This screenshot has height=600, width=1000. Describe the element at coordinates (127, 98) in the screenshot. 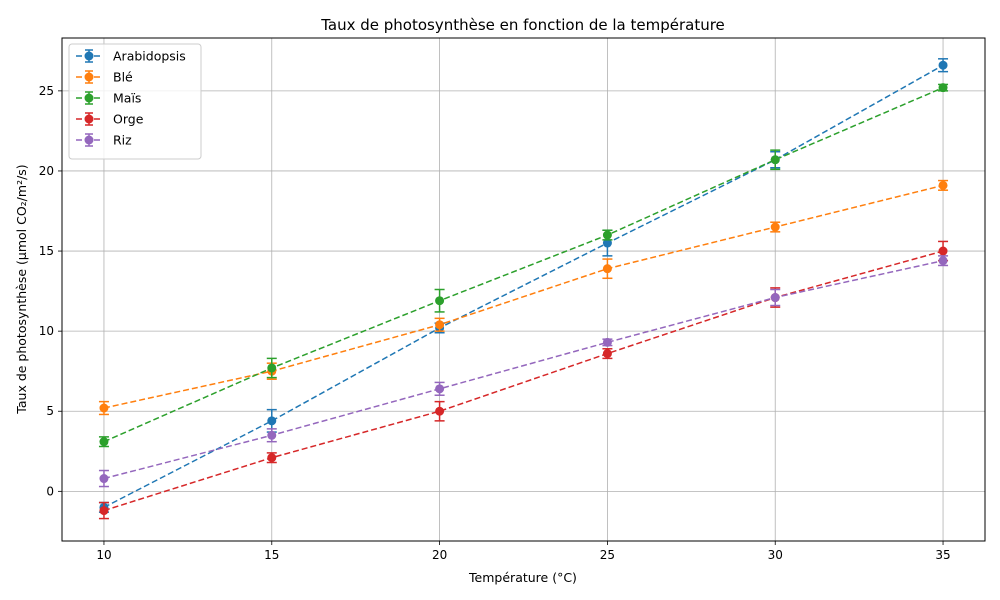

I see `legend-label: Maïs` at that location.